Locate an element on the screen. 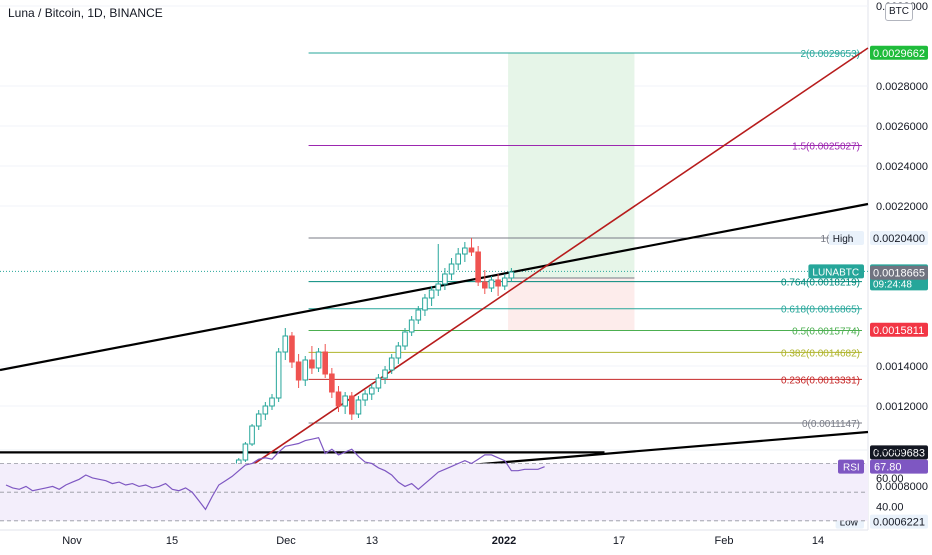 Image resolution: width=932 pixels, height=555 pixels. time-axis-tick: Nov is located at coordinates (72, 541).